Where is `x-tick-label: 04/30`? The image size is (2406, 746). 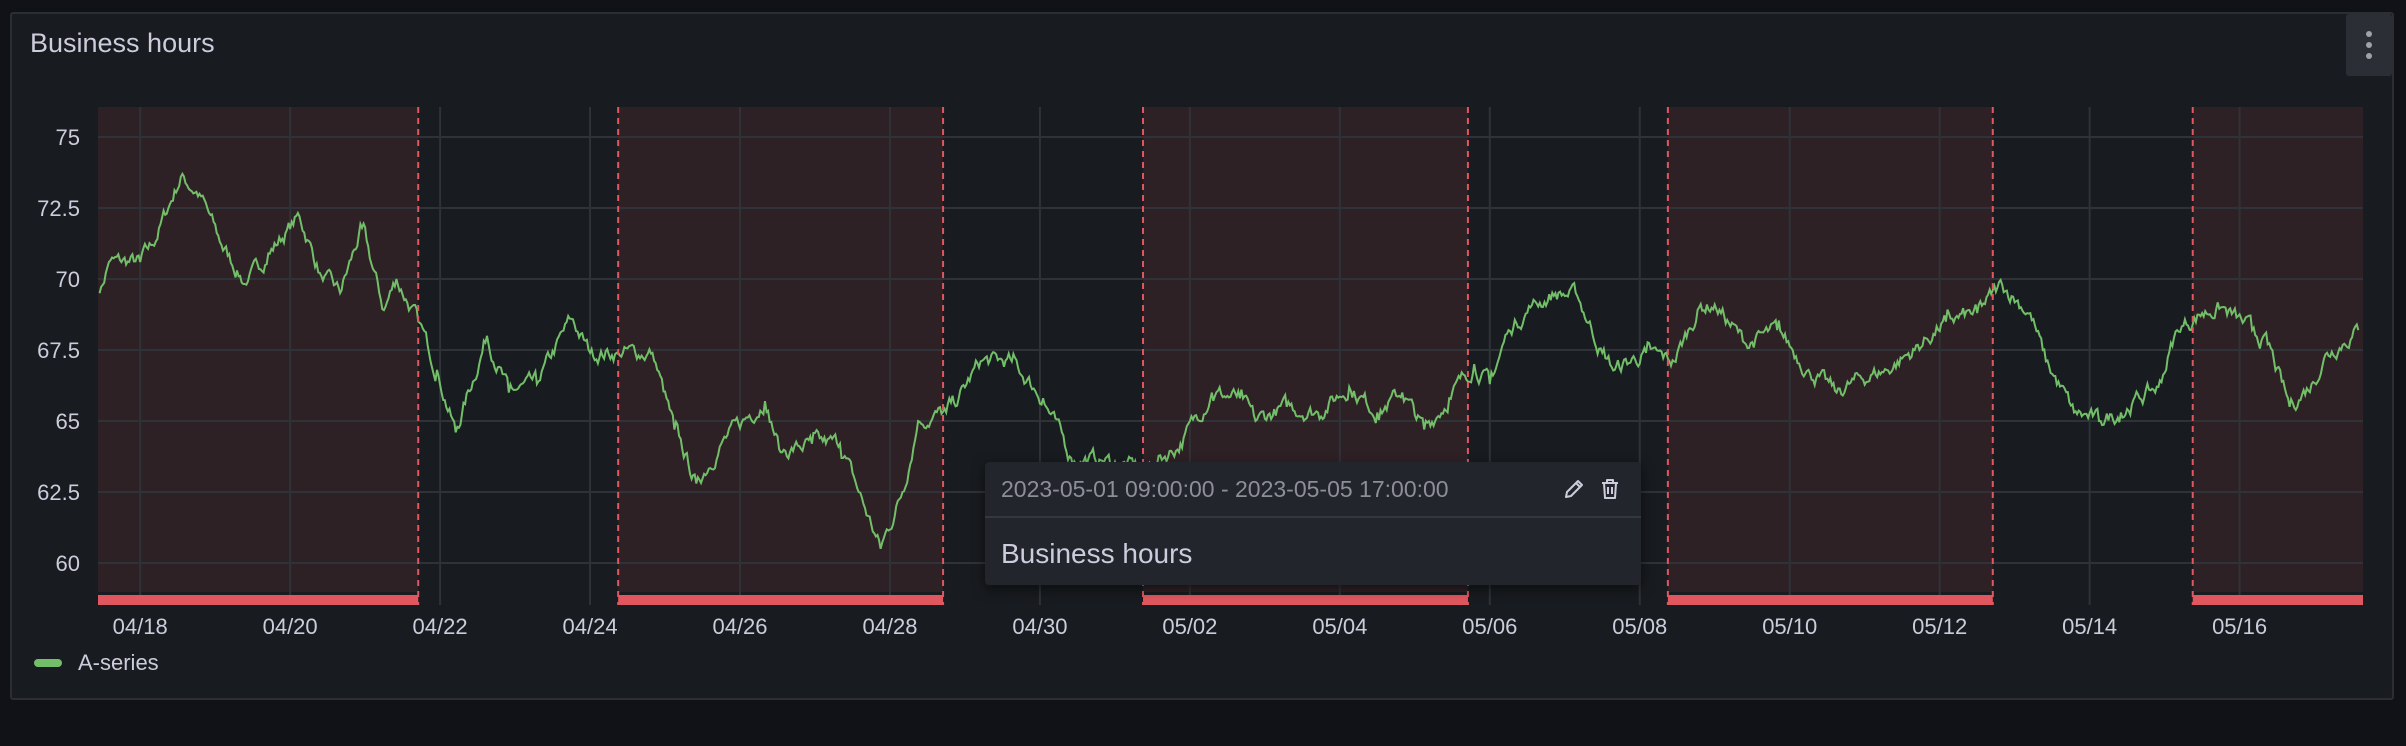 x-tick-label: 04/30 is located at coordinates (1039, 626).